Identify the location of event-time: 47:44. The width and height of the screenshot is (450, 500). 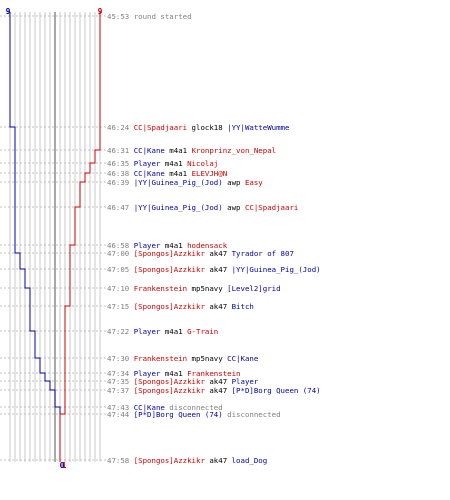
(118, 414).